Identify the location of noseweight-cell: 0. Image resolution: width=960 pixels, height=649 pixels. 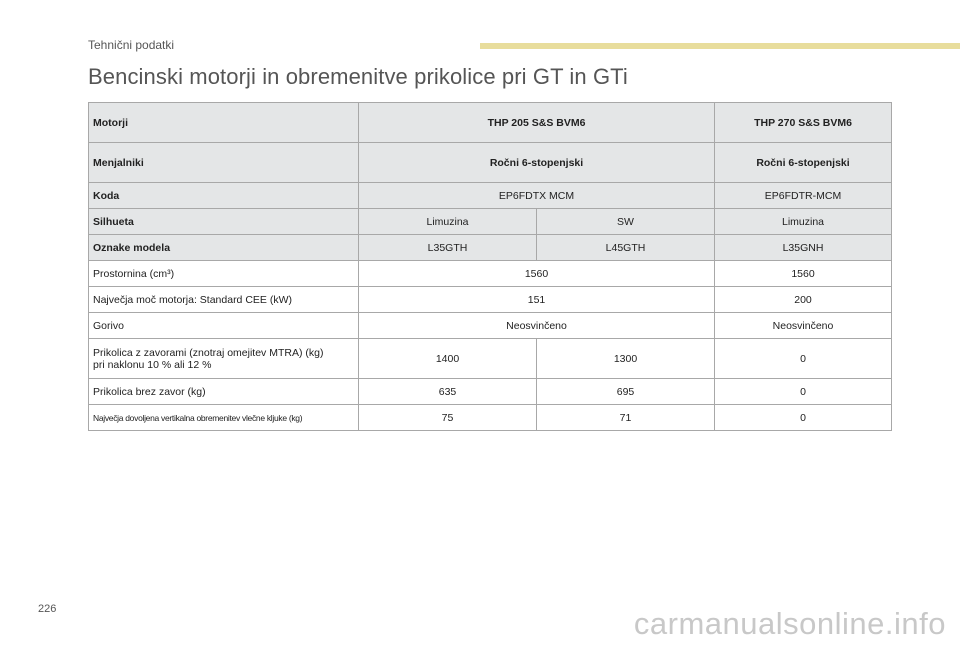
(803, 417).